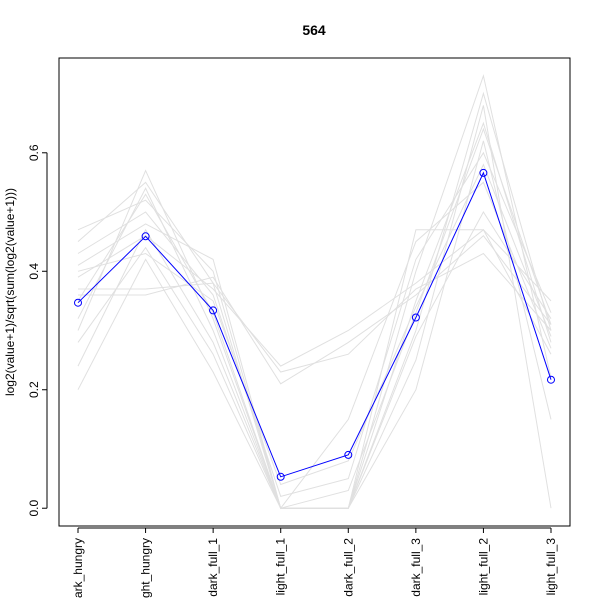 This screenshot has height=600, width=600. Describe the element at coordinates (78, 568) in the screenshot. I see `x-tick-label-dark_hungry: ark_hungry` at that location.